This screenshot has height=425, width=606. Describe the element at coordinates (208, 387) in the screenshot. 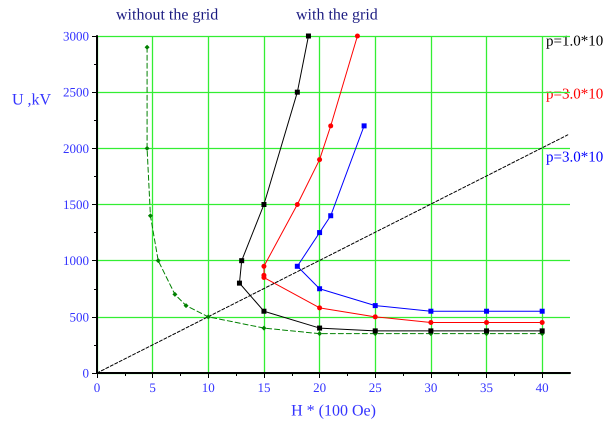

I see `x-tick-label: 10` at that location.